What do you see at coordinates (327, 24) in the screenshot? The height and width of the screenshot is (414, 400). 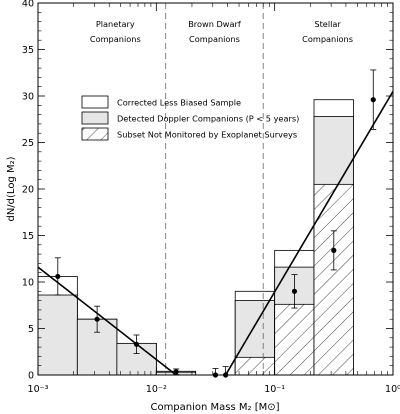 I see `region-label-2-0: Stellar` at bounding box center [327, 24].